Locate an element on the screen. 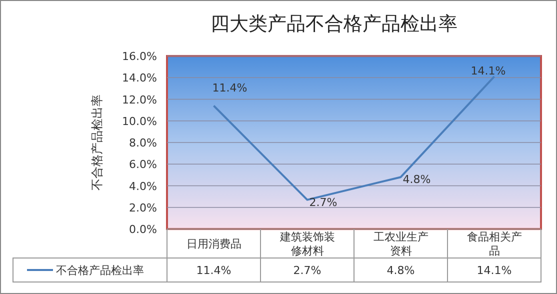  chart-title: 四大类产品不合格产品检出率 is located at coordinates (334, 24).